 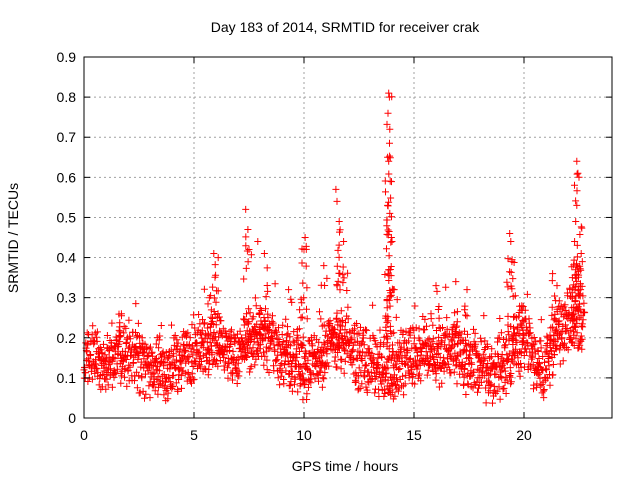 I want to click on y-tick-label: 0.3, so click(x=67, y=298).